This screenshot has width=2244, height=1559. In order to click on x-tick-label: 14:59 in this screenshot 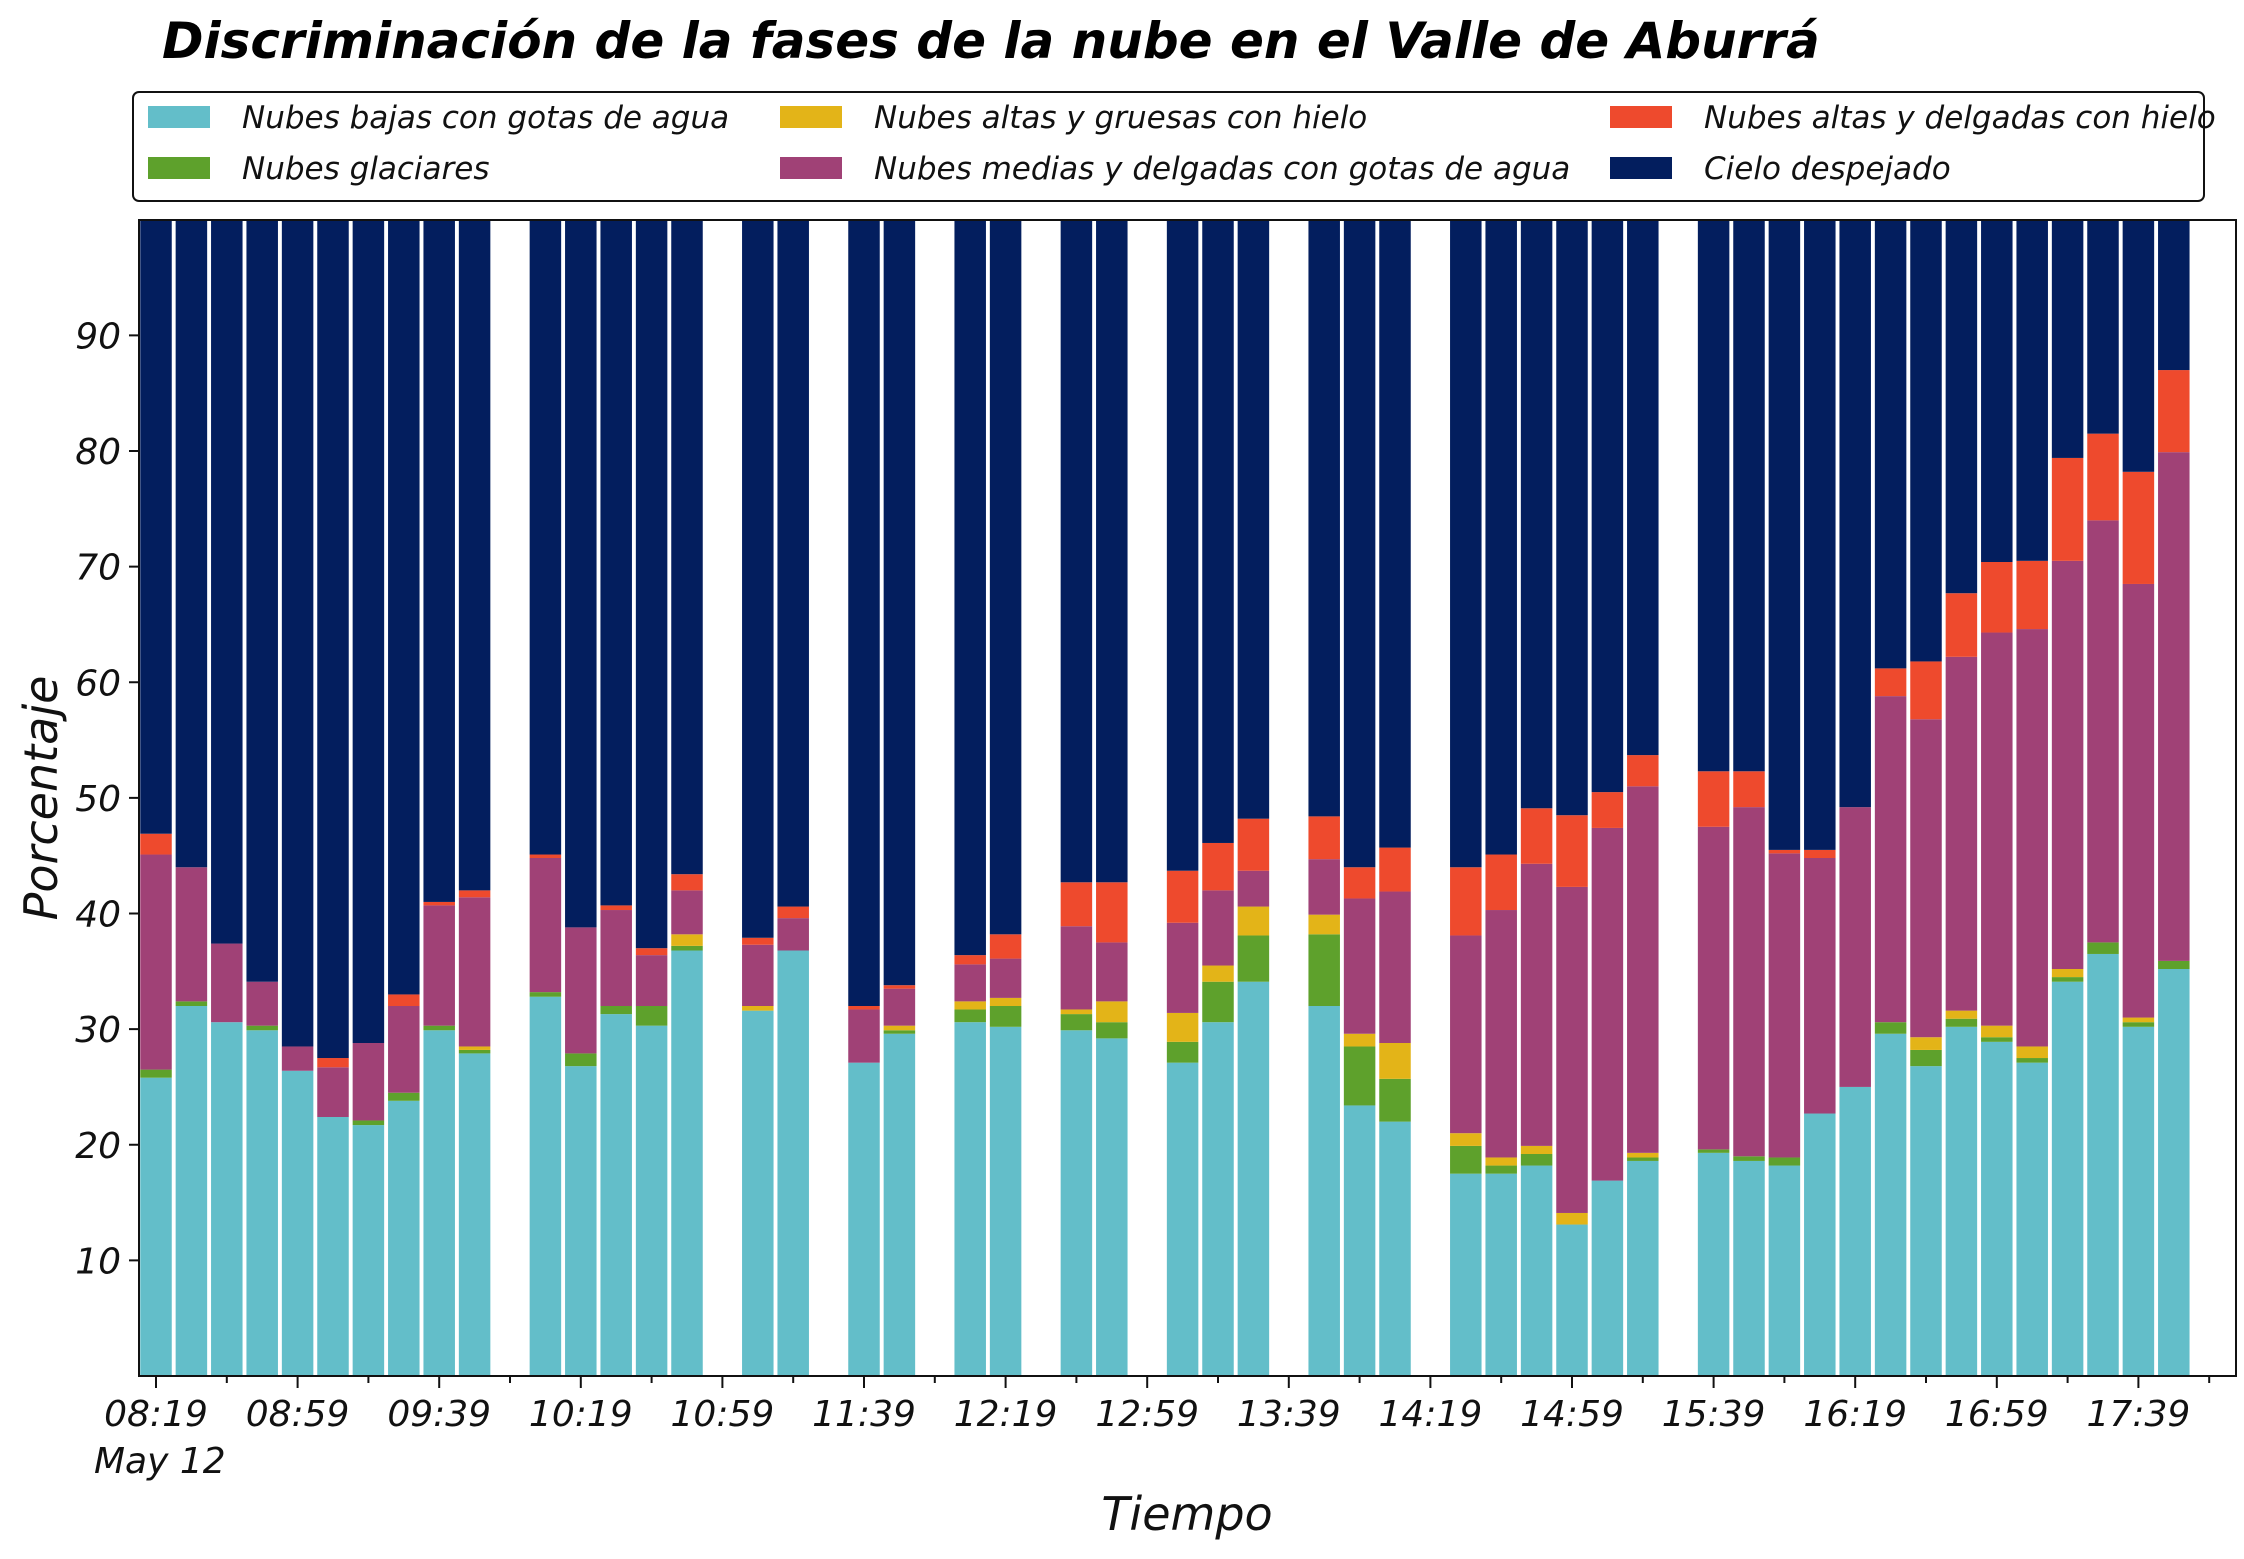, I will do `click(1572, 1414)`.